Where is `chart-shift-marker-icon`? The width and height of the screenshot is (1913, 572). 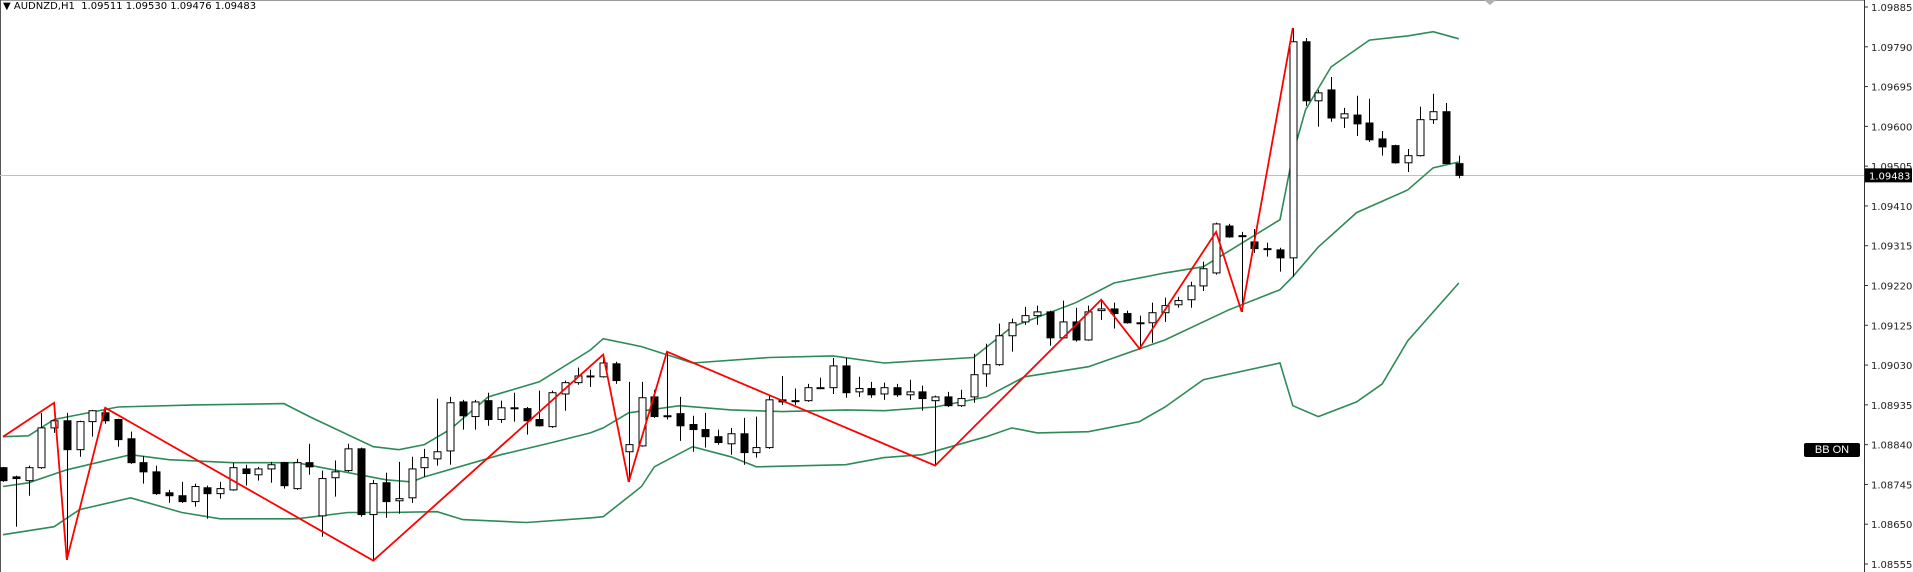
chart-shift-marker-icon is located at coordinates (1490, 2).